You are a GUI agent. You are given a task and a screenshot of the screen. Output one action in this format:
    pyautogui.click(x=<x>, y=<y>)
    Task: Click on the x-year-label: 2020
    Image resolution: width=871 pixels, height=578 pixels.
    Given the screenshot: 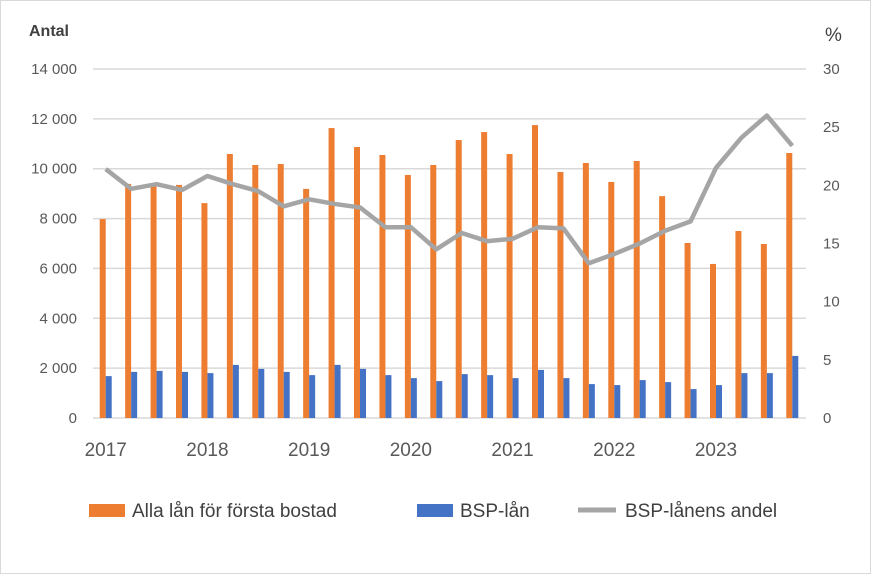 What is the action you would take?
    pyautogui.click(x=411, y=450)
    